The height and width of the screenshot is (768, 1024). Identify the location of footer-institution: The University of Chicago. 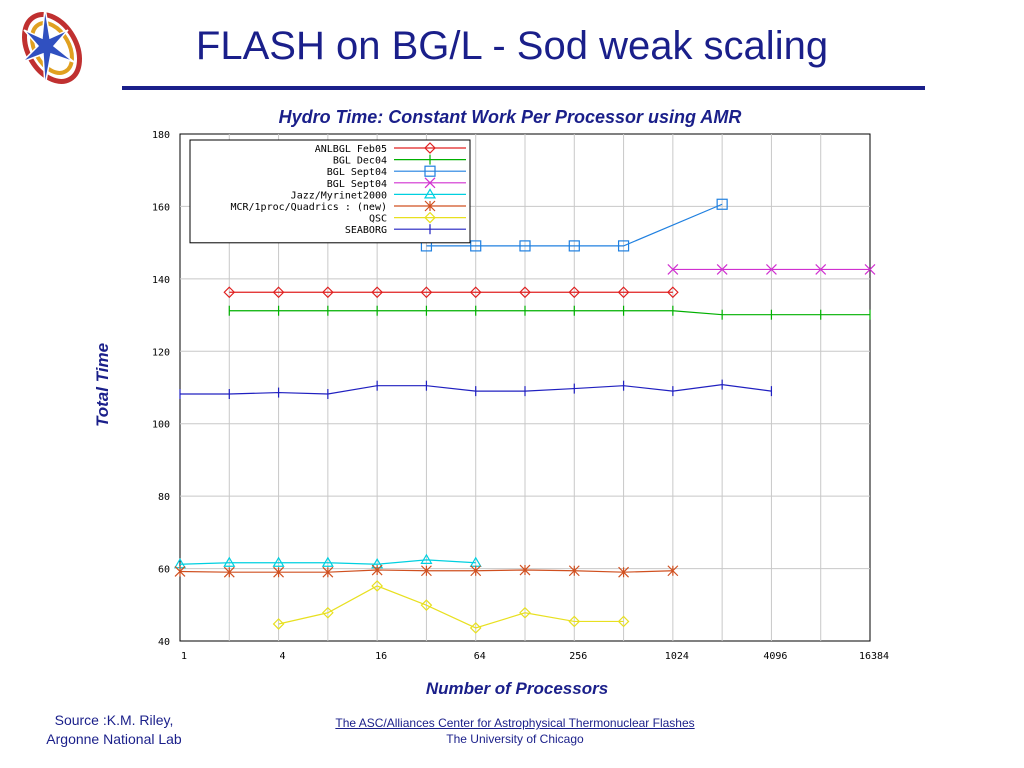
(515, 739).